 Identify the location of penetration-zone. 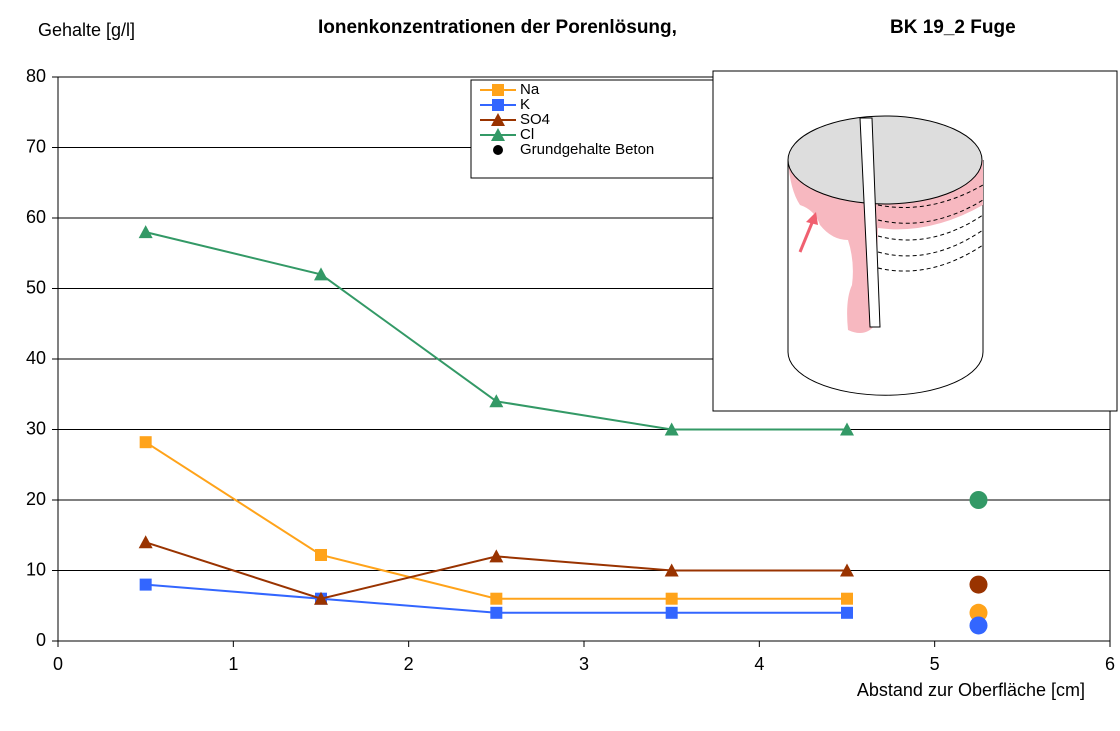
(885, 247).